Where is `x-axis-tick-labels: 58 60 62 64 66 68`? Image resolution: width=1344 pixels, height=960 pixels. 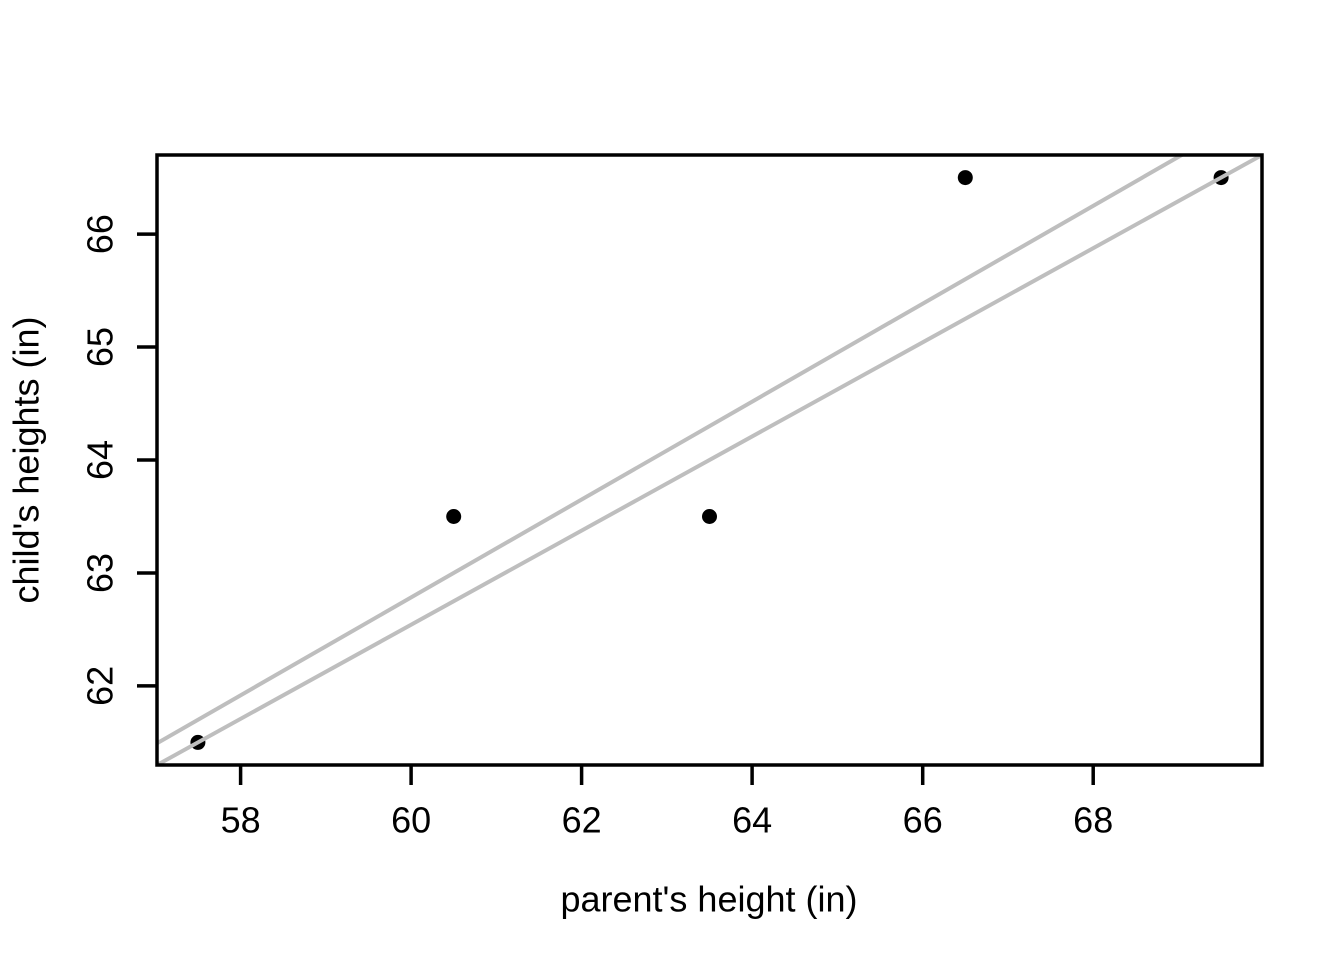
x-axis-tick-labels: 58 60 62 64 66 68 is located at coordinates (667, 820).